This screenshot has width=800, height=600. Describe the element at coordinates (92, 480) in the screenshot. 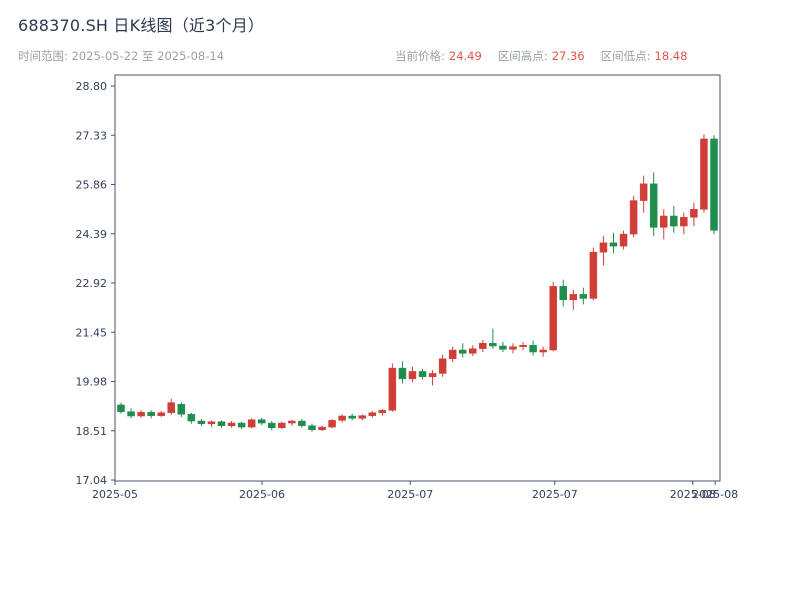

I see `y-tick-label: 17.04` at that location.